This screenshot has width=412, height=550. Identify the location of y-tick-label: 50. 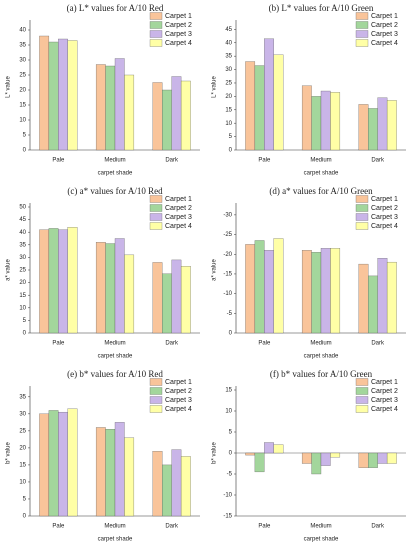
(22, 208).